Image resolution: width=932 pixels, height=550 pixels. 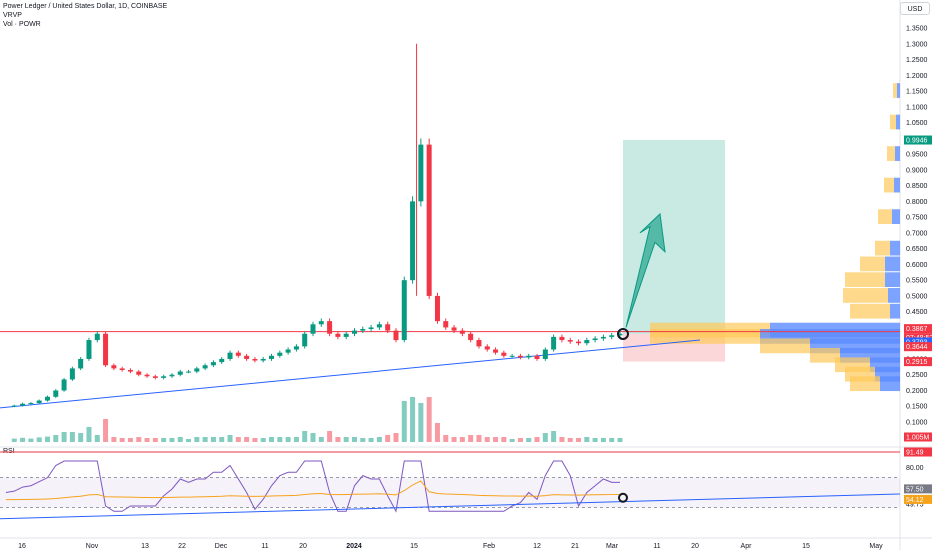 I want to click on y-tick-label: 0.2500, so click(x=917, y=375).